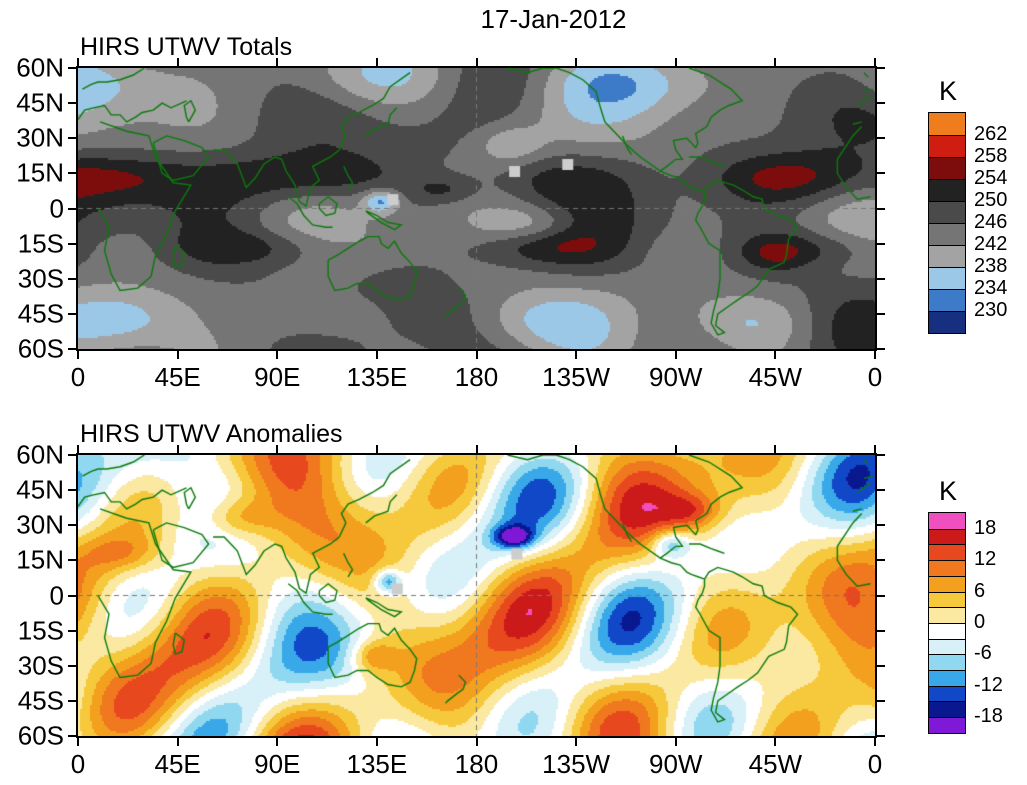  Describe the element at coordinates (988, 716) in the screenshot. I see `colorbar-tick-label: -18` at that location.